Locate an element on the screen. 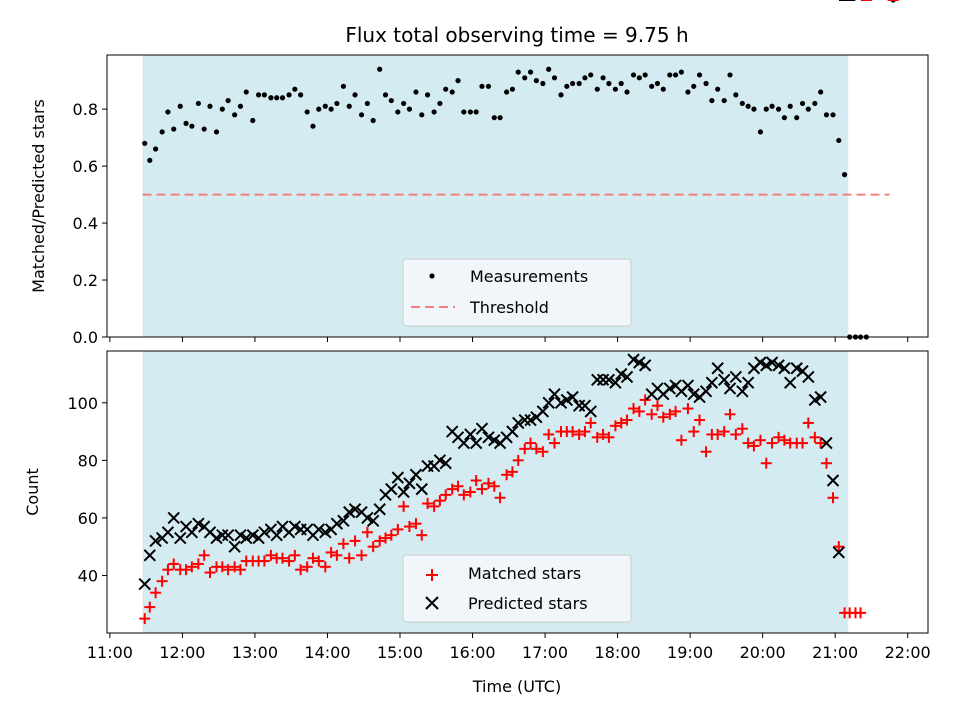 This screenshot has width=960, height=720. bottom-legend: Matched stars Predicted stars is located at coordinates (517, 588).